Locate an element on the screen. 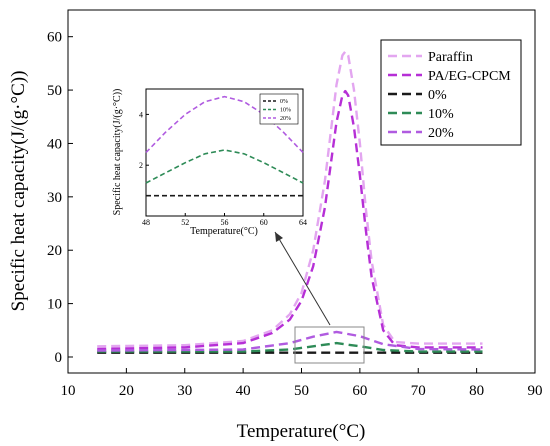 The height and width of the screenshot is (446, 550). inset-legend-label-0pct: 0% is located at coordinates (284, 102).